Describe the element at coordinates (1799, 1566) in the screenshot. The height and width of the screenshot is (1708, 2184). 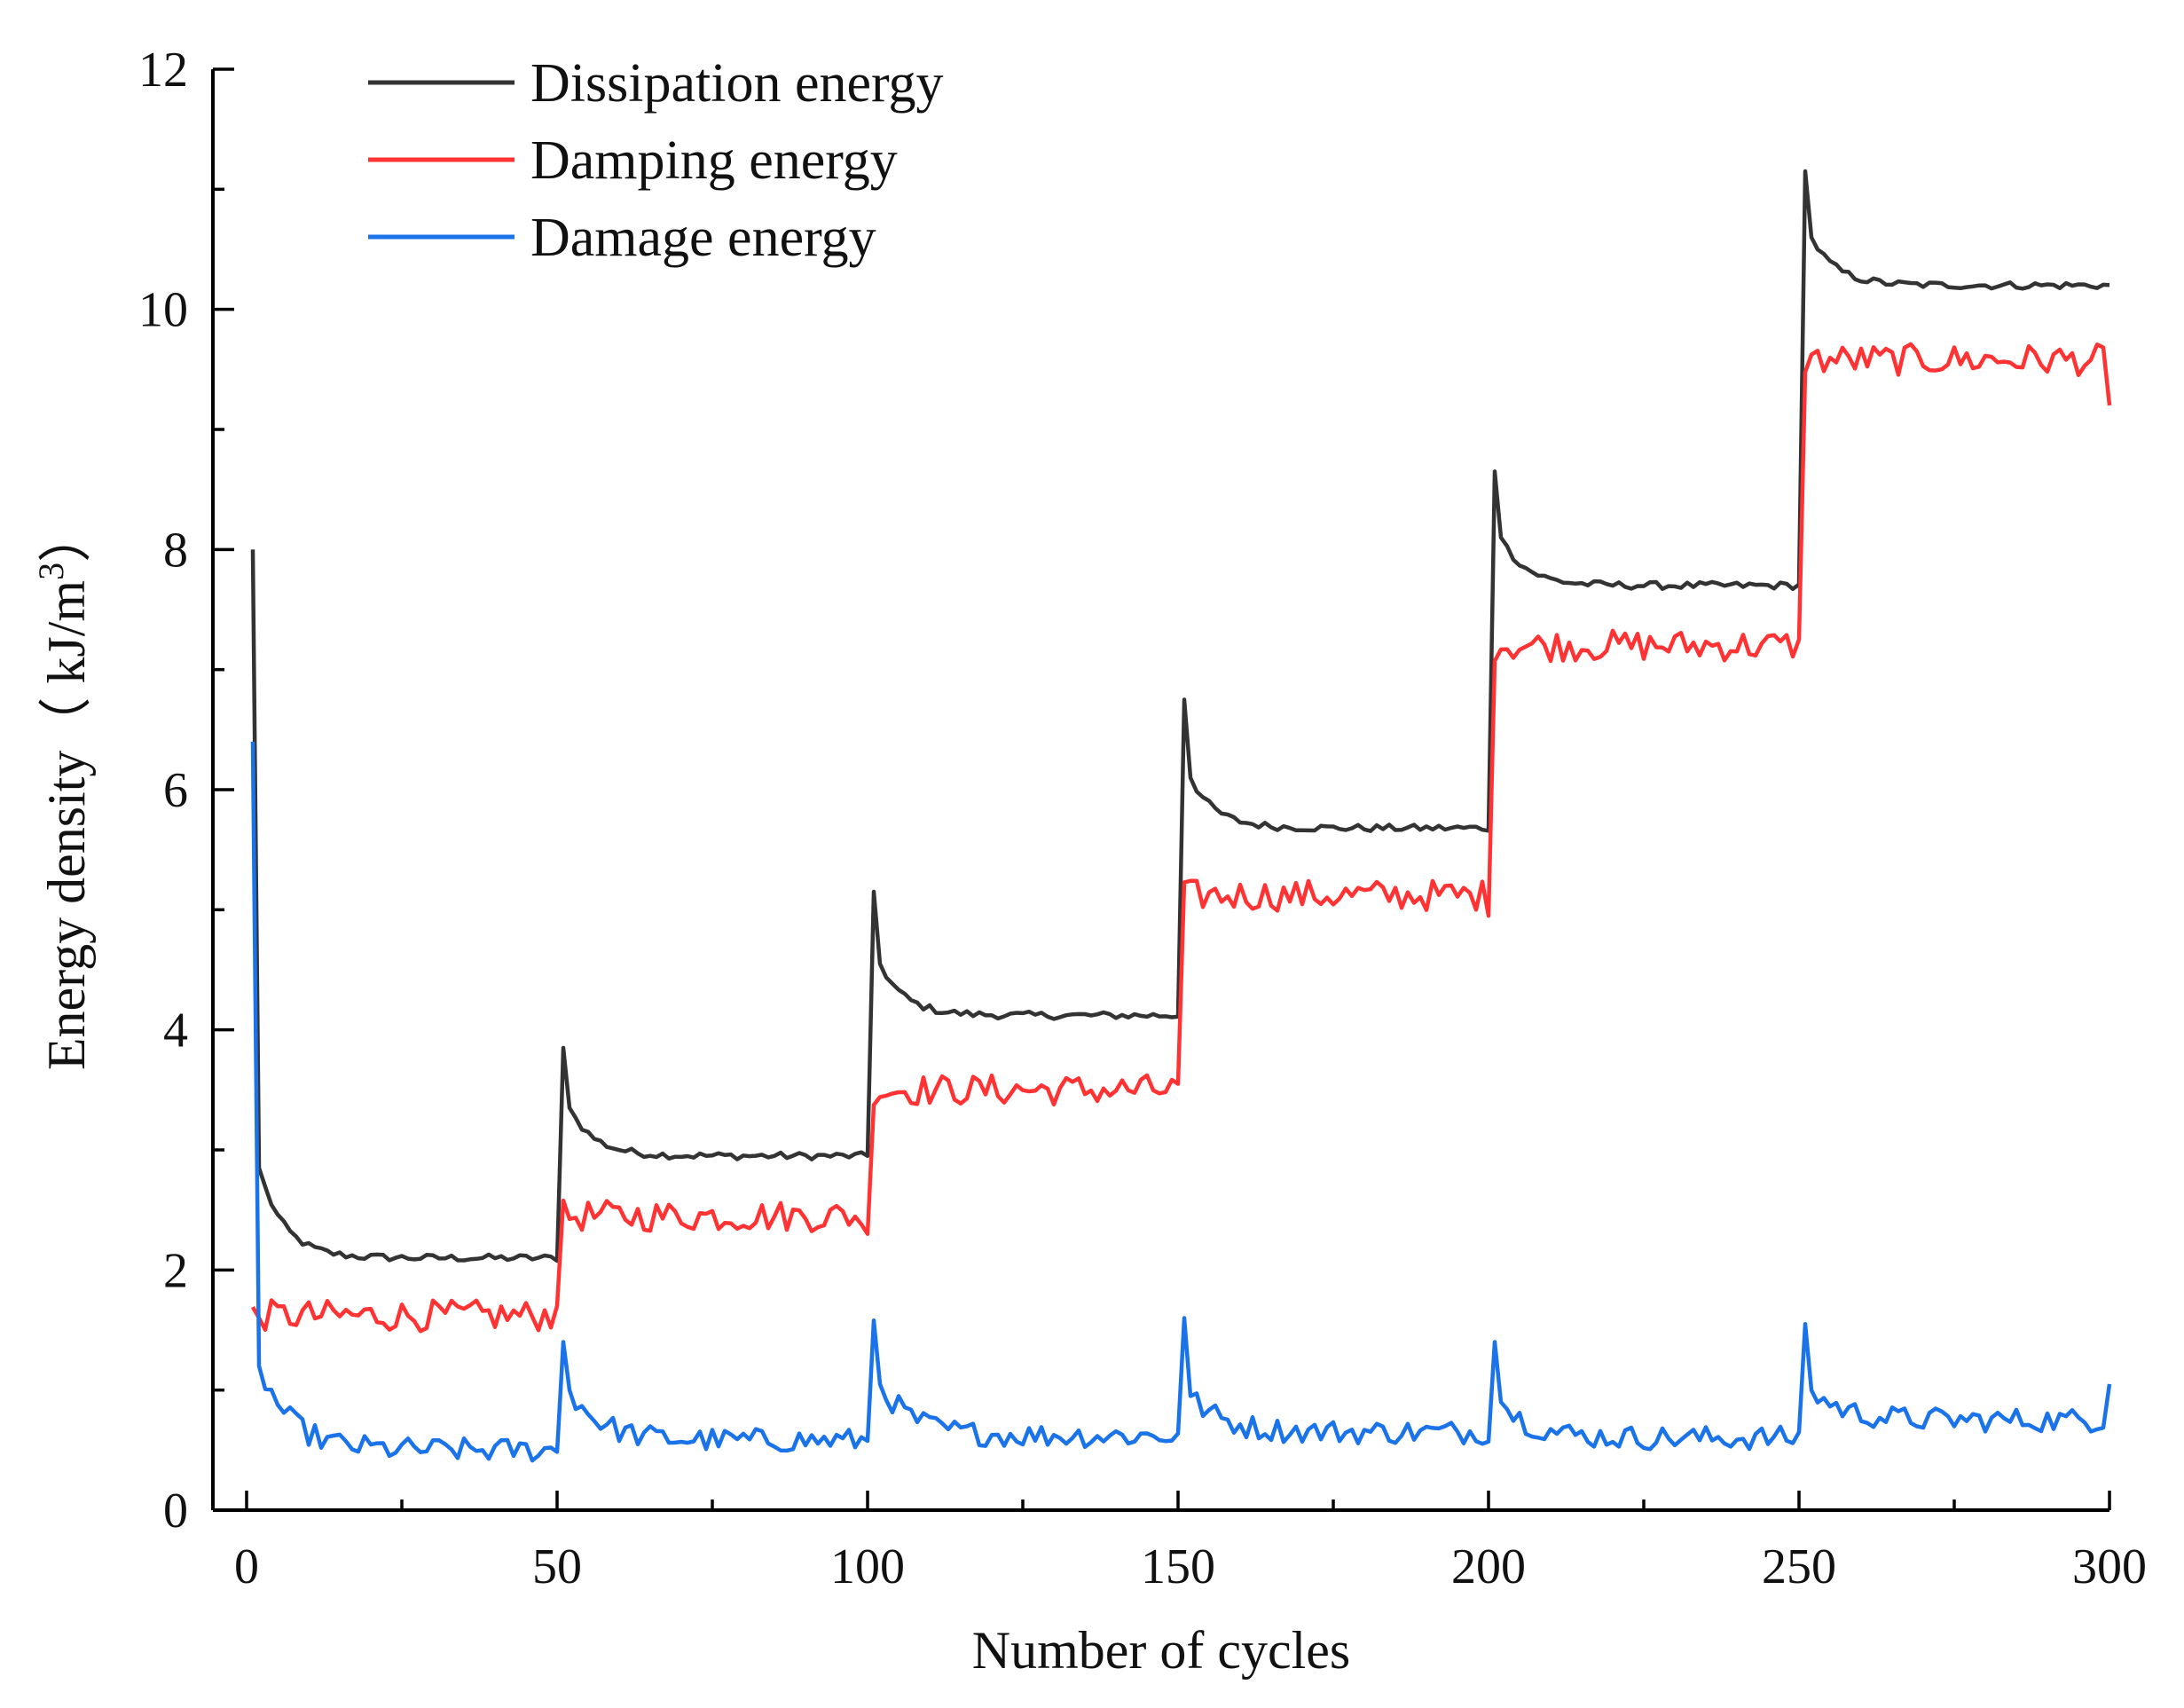
I see `x-tick-label: 250` at that location.